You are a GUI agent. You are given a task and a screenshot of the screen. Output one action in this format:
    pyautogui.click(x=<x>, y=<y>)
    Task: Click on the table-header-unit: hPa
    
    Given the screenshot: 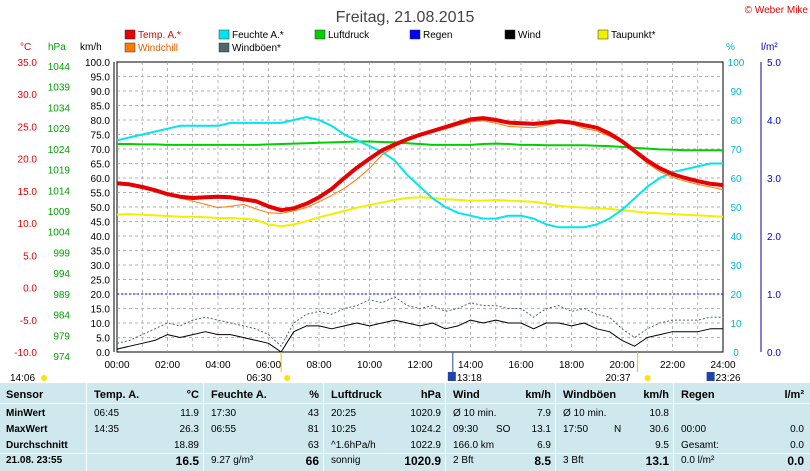 What is the action you would take?
    pyautogui.click(x=430, y=395)
    